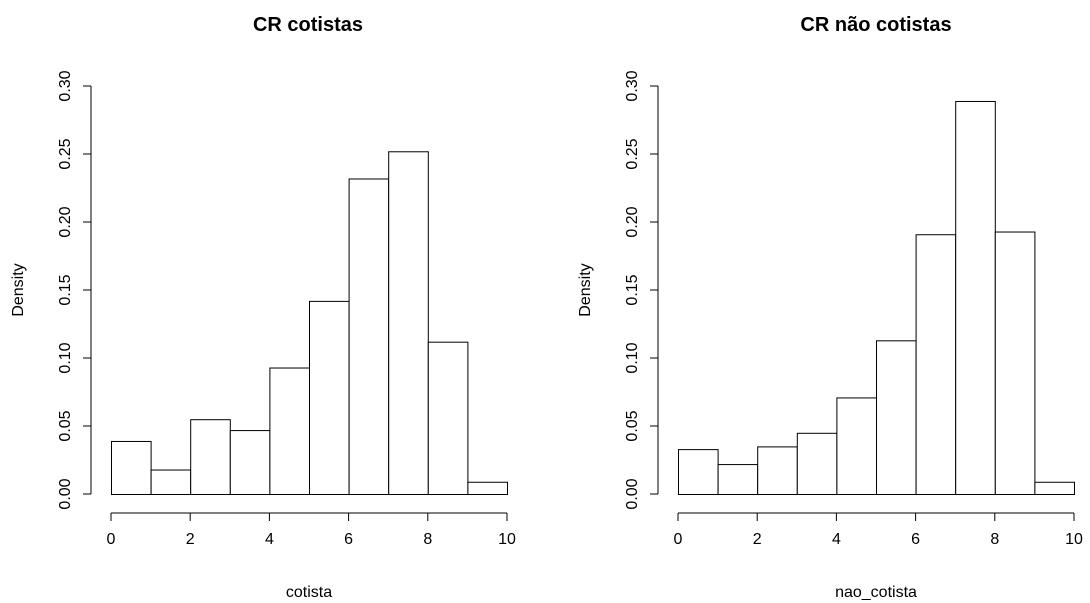 This screenshot has width=1090, height=603. I want to click on x-axis-label: nao_cotista, so click(876, 592).